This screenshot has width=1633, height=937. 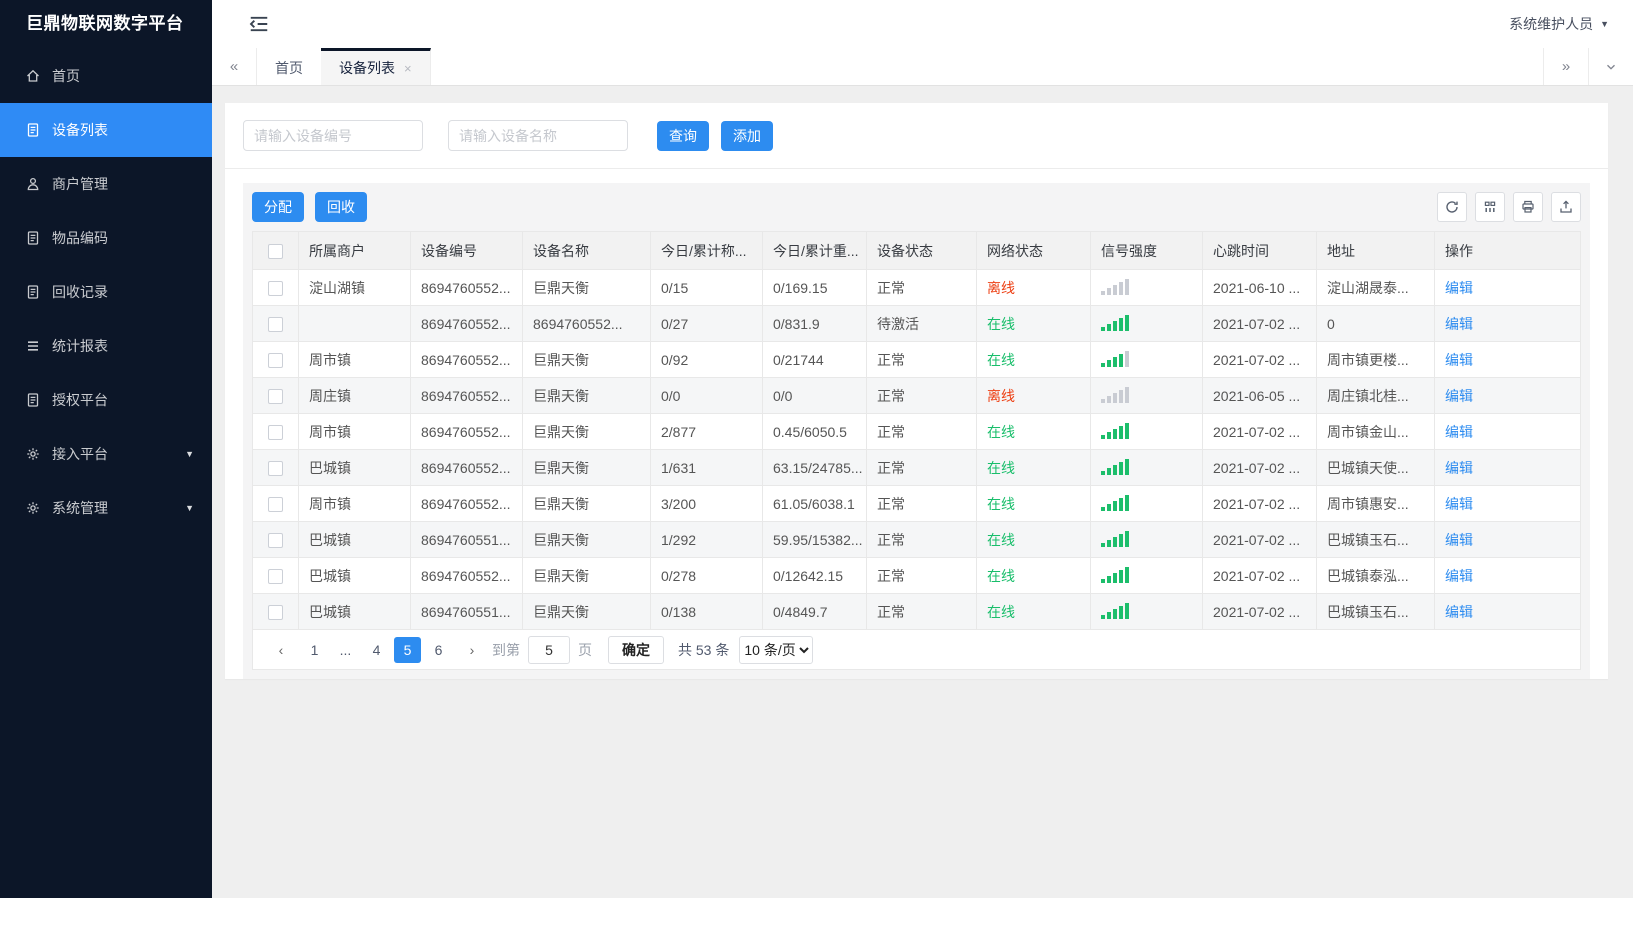 I want to click on tab-close-icon: ×, so click(x=408, y=68).